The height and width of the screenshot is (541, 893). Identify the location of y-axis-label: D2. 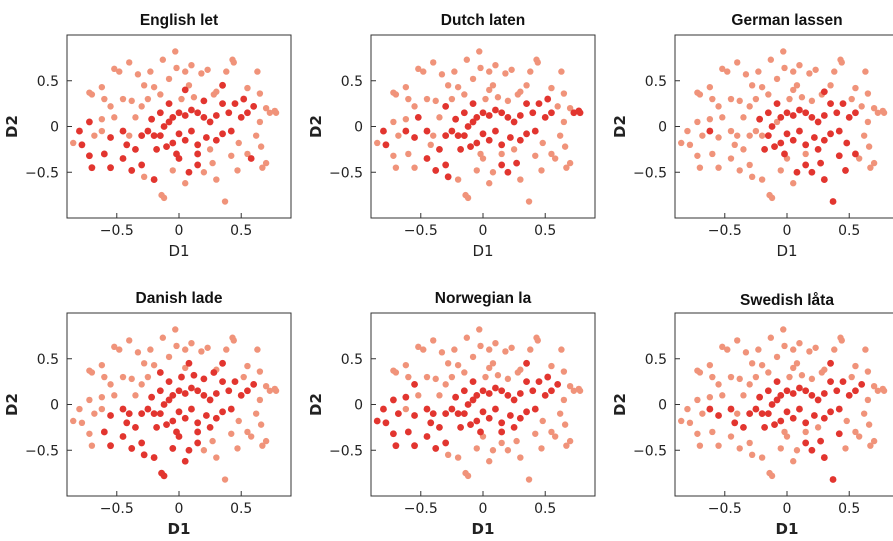
(316, 126).